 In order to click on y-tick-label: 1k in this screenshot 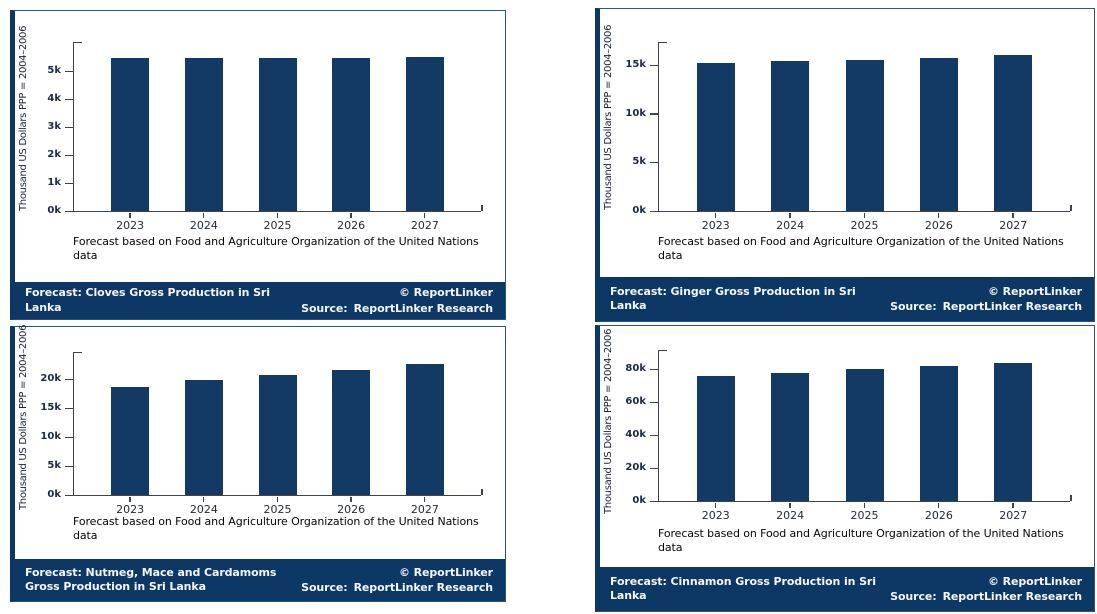, I will do `click(54, 183)`.